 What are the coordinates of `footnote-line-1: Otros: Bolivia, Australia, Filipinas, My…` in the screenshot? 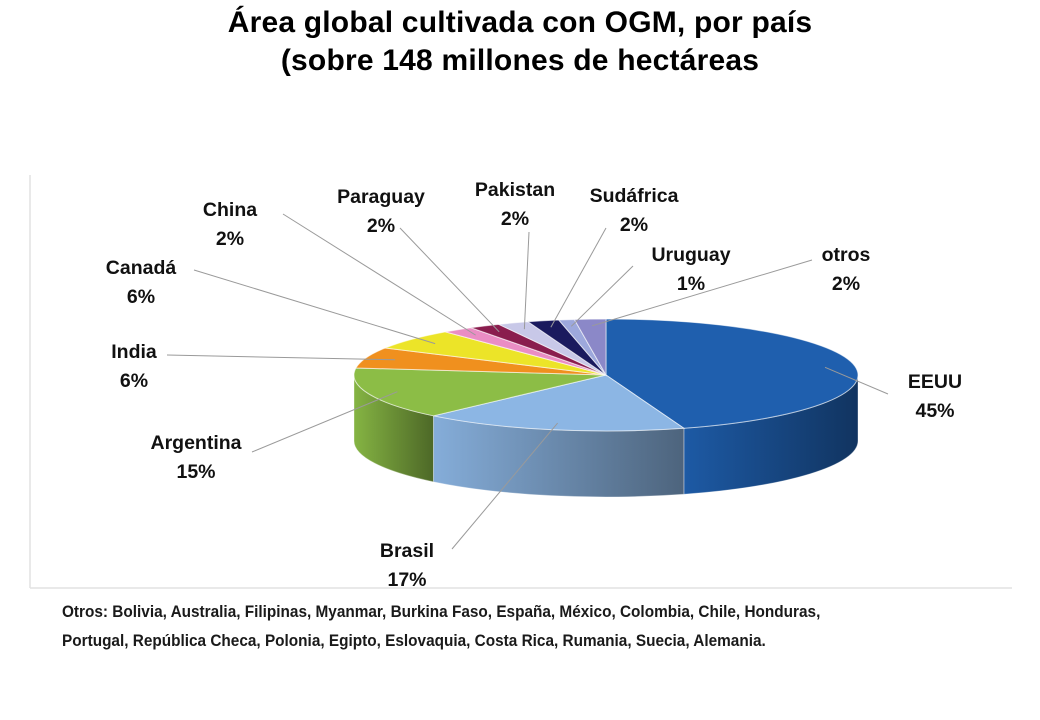 It's located at (441, 612).